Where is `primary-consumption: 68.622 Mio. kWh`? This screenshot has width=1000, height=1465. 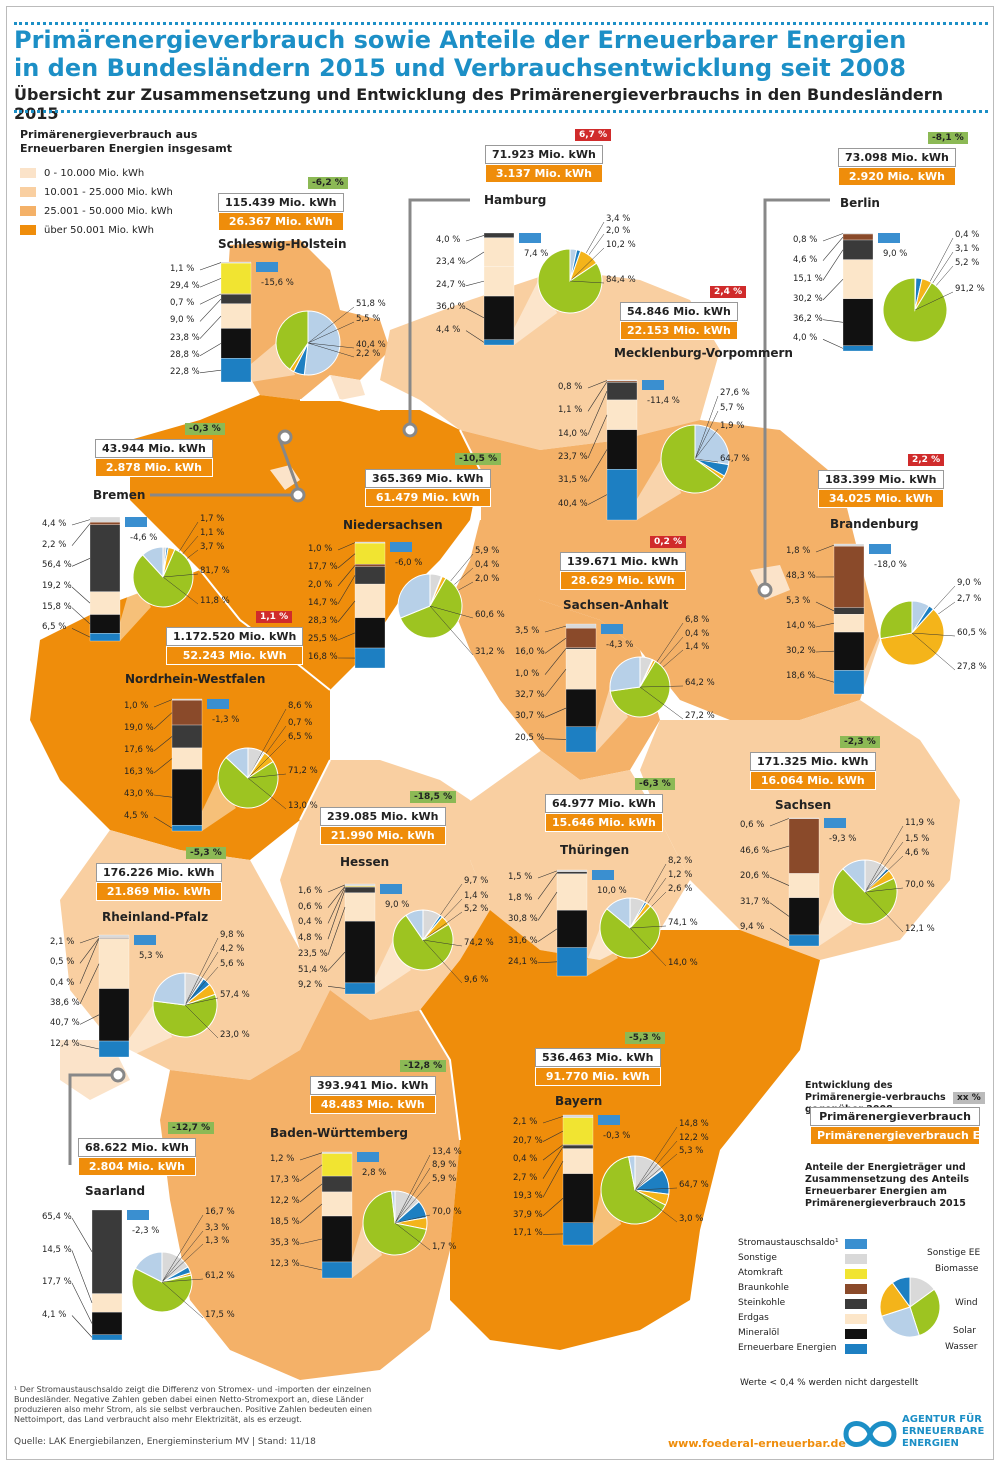 primary-consumption: 68.622 Mio. kWh is located at coordinates (137, 1147).